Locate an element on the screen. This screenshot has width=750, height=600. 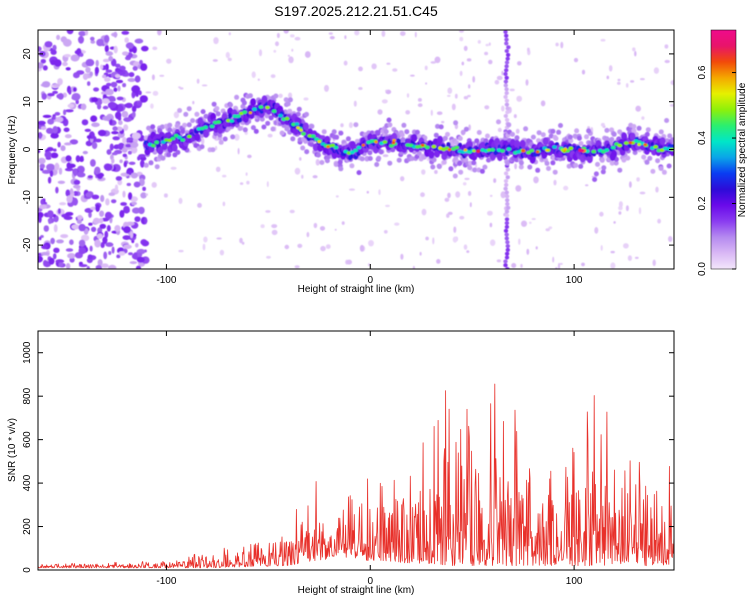
y-tick-label: 1000 is located at coordinates (27, 352).